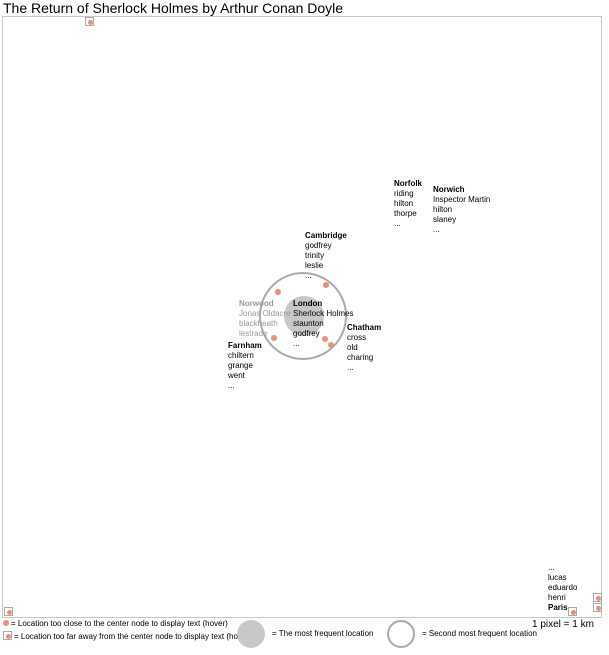  I want to click on location-term: charing, so click(360, 357).